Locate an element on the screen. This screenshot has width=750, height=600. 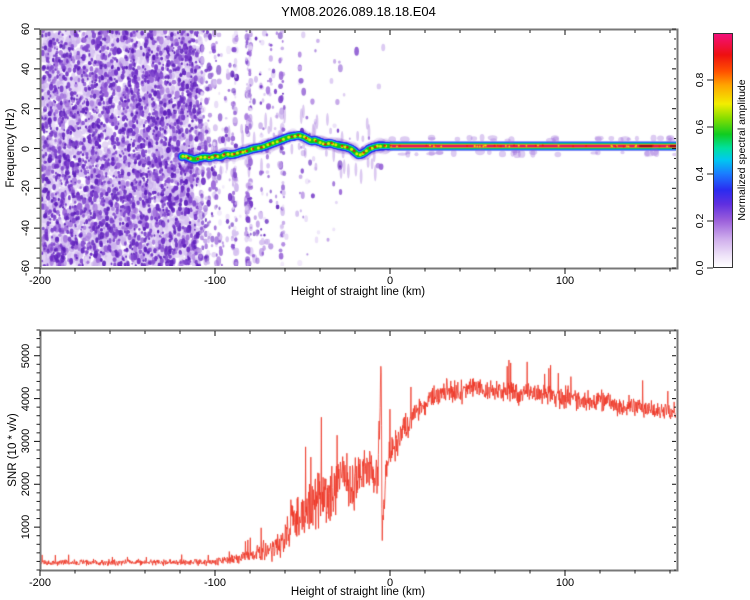
colorbar-gradient is located at coordinates (723, 150).